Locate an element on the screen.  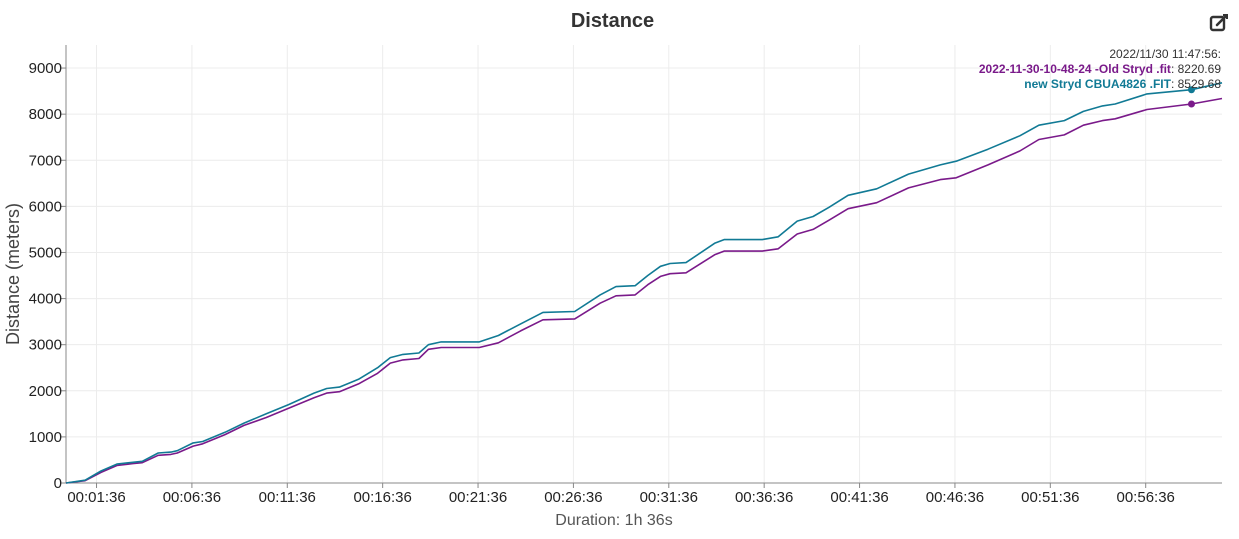
legend-value-new-stryd: 8529.68 is located at coordinates (1199, 84).